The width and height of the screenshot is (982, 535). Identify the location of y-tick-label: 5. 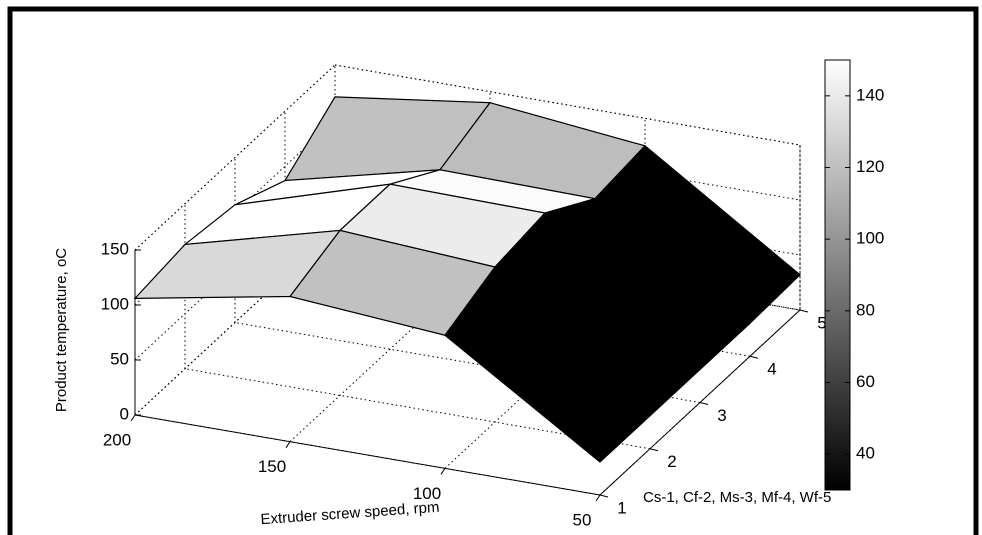
(821, 322).